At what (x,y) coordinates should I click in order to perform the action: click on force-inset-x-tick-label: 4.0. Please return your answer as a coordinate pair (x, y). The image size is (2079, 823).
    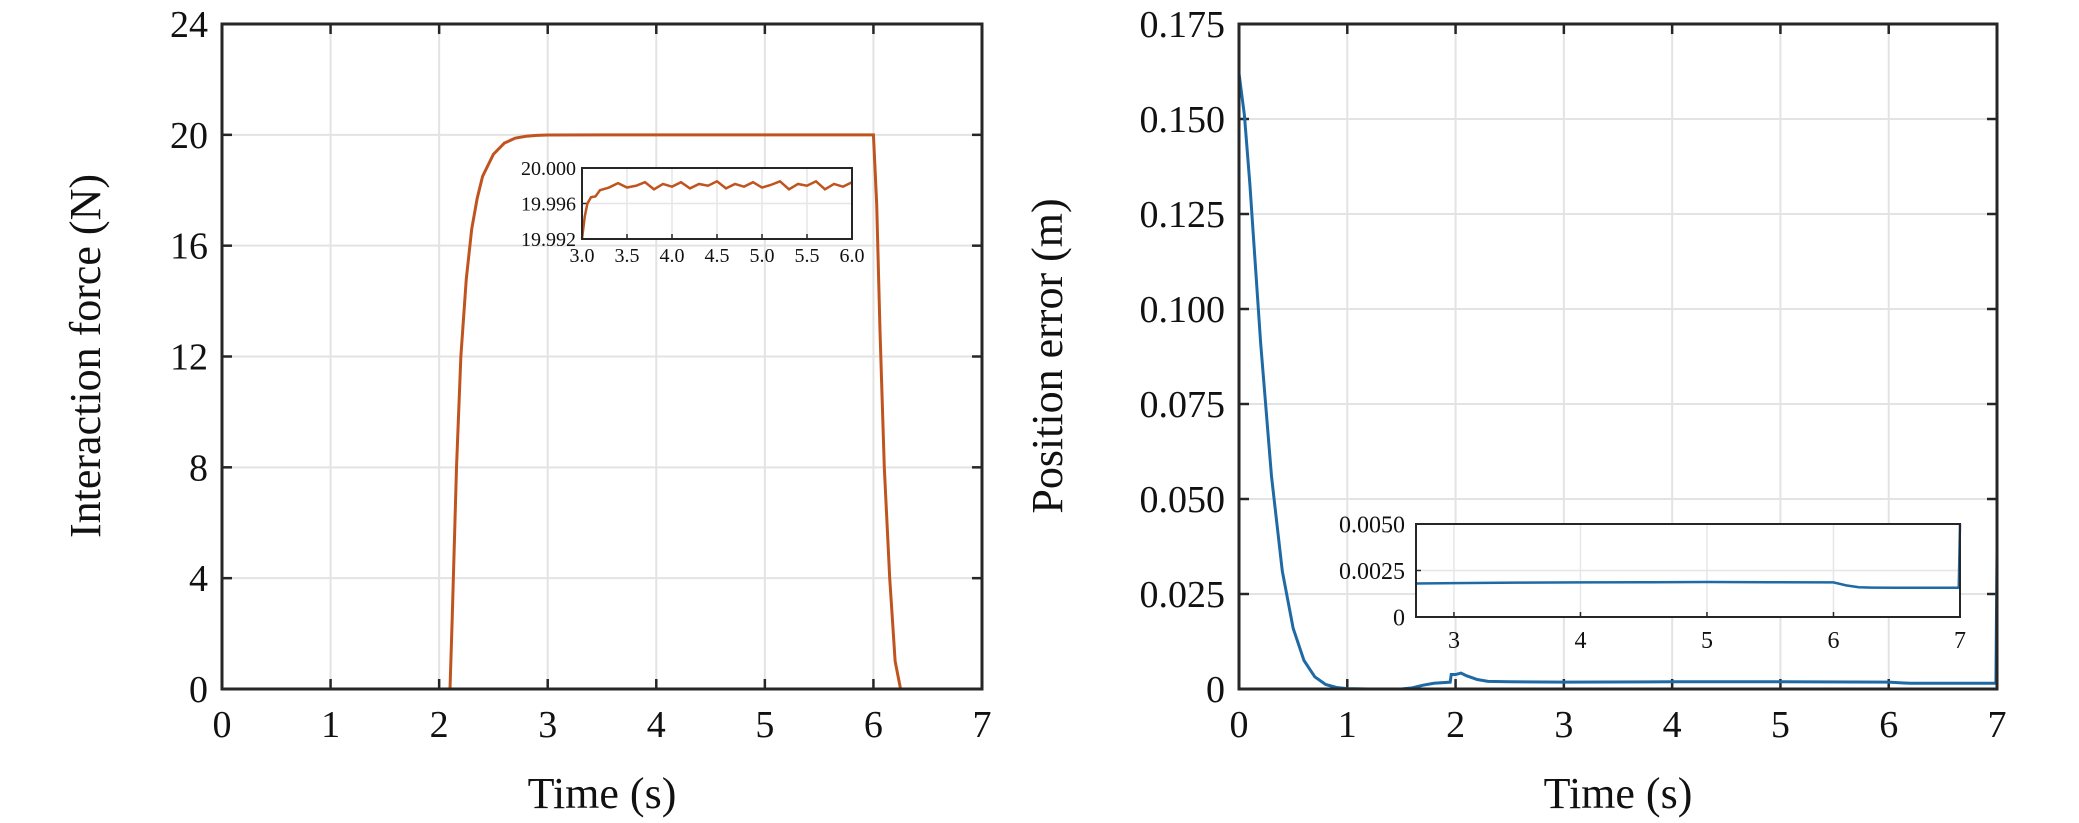
    Looking at the image, I should click on (672, 256).